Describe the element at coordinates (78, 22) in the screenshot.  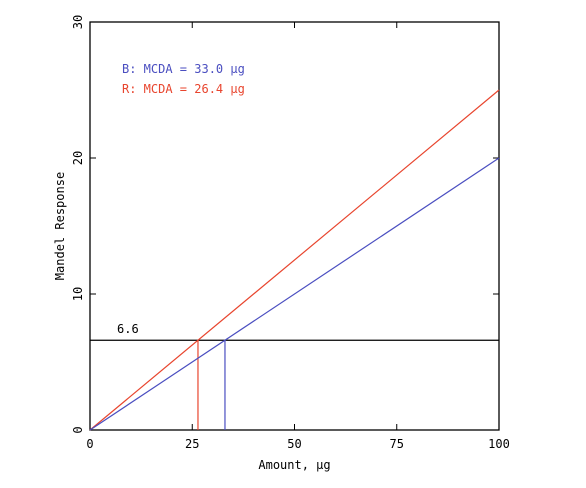
I see `y-tick-label: 30` at that location.